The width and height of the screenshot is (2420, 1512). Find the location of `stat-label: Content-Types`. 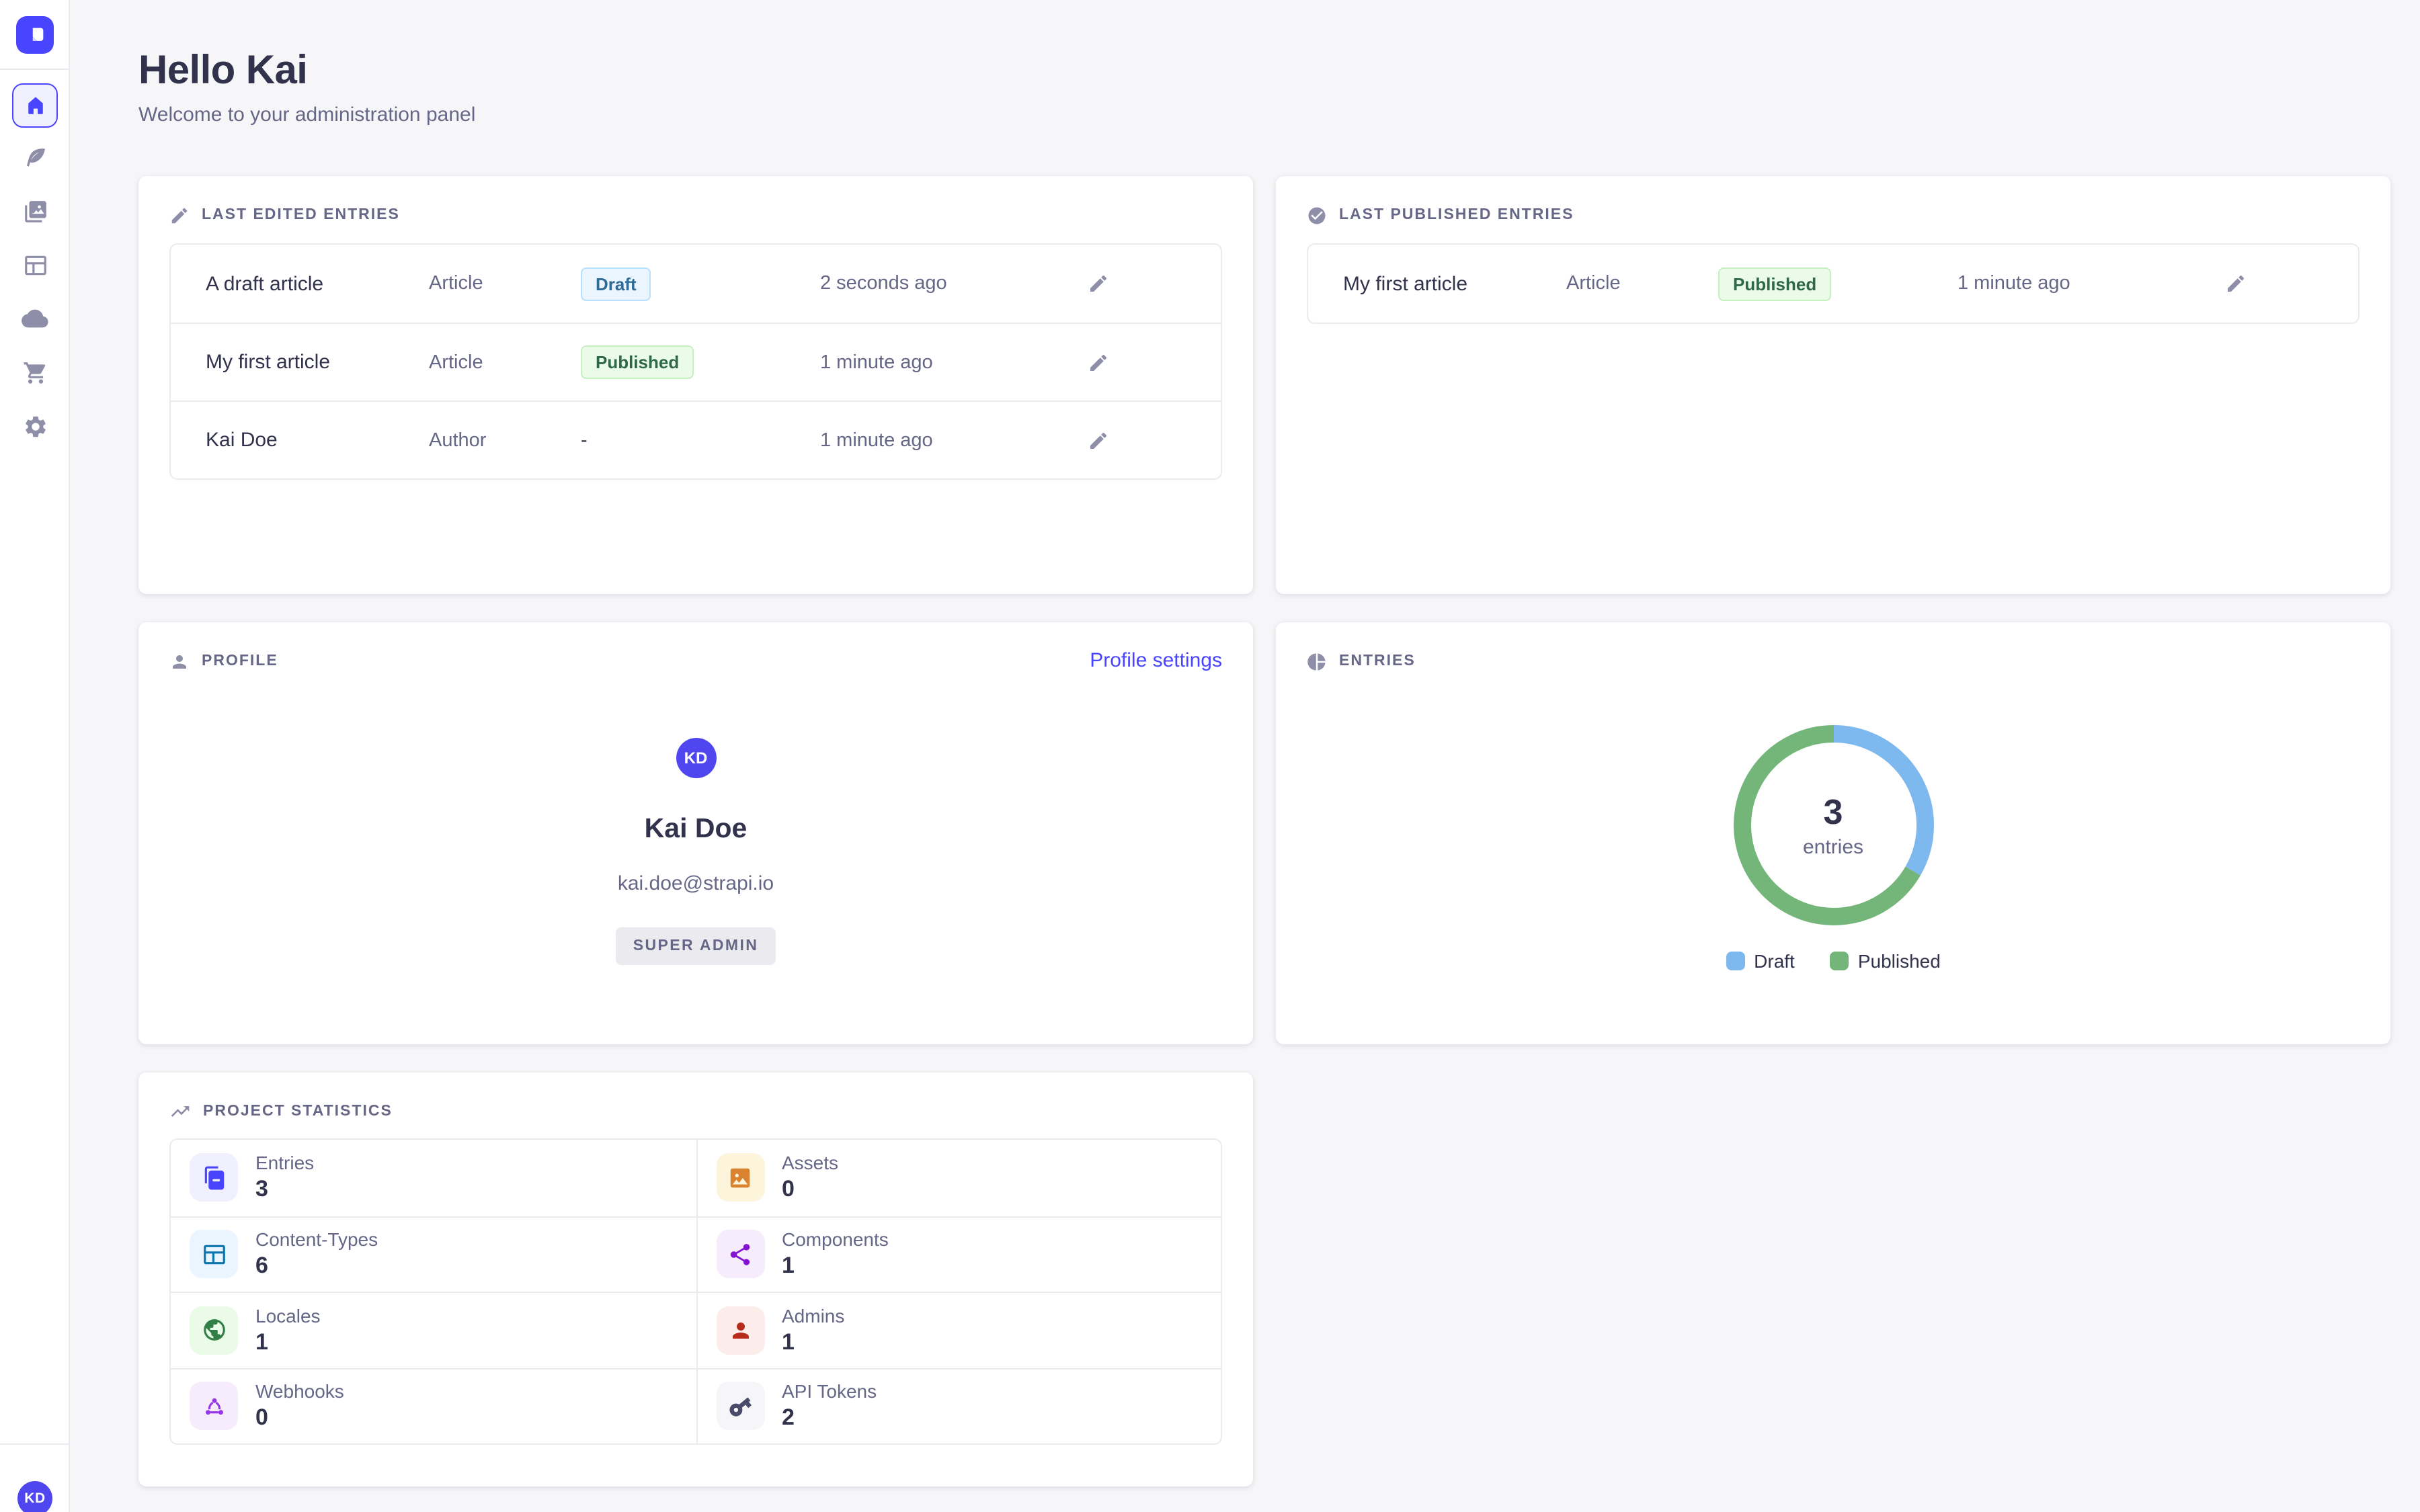

stat-label: Content-Types is located at coordinates (316, 1240).